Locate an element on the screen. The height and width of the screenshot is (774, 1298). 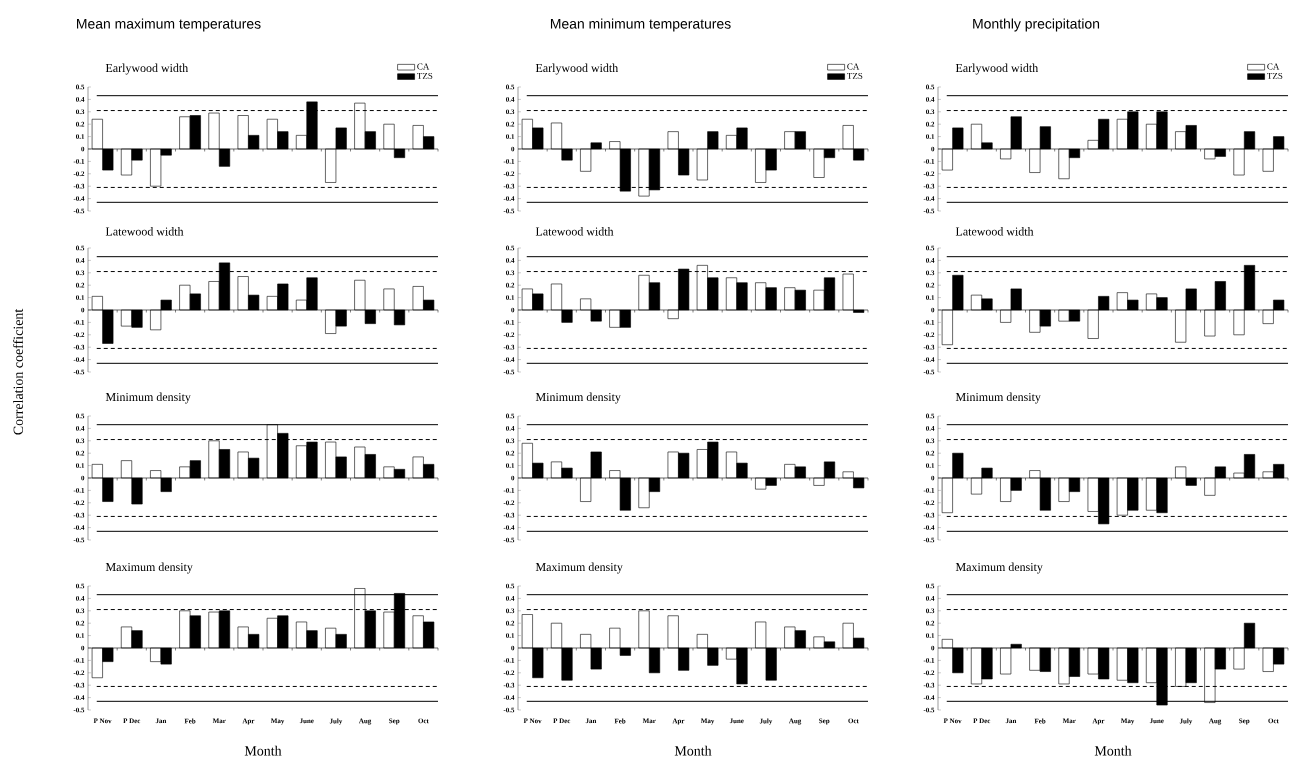
text: Mean maximum temperatures is located at coordinates (169, 25).